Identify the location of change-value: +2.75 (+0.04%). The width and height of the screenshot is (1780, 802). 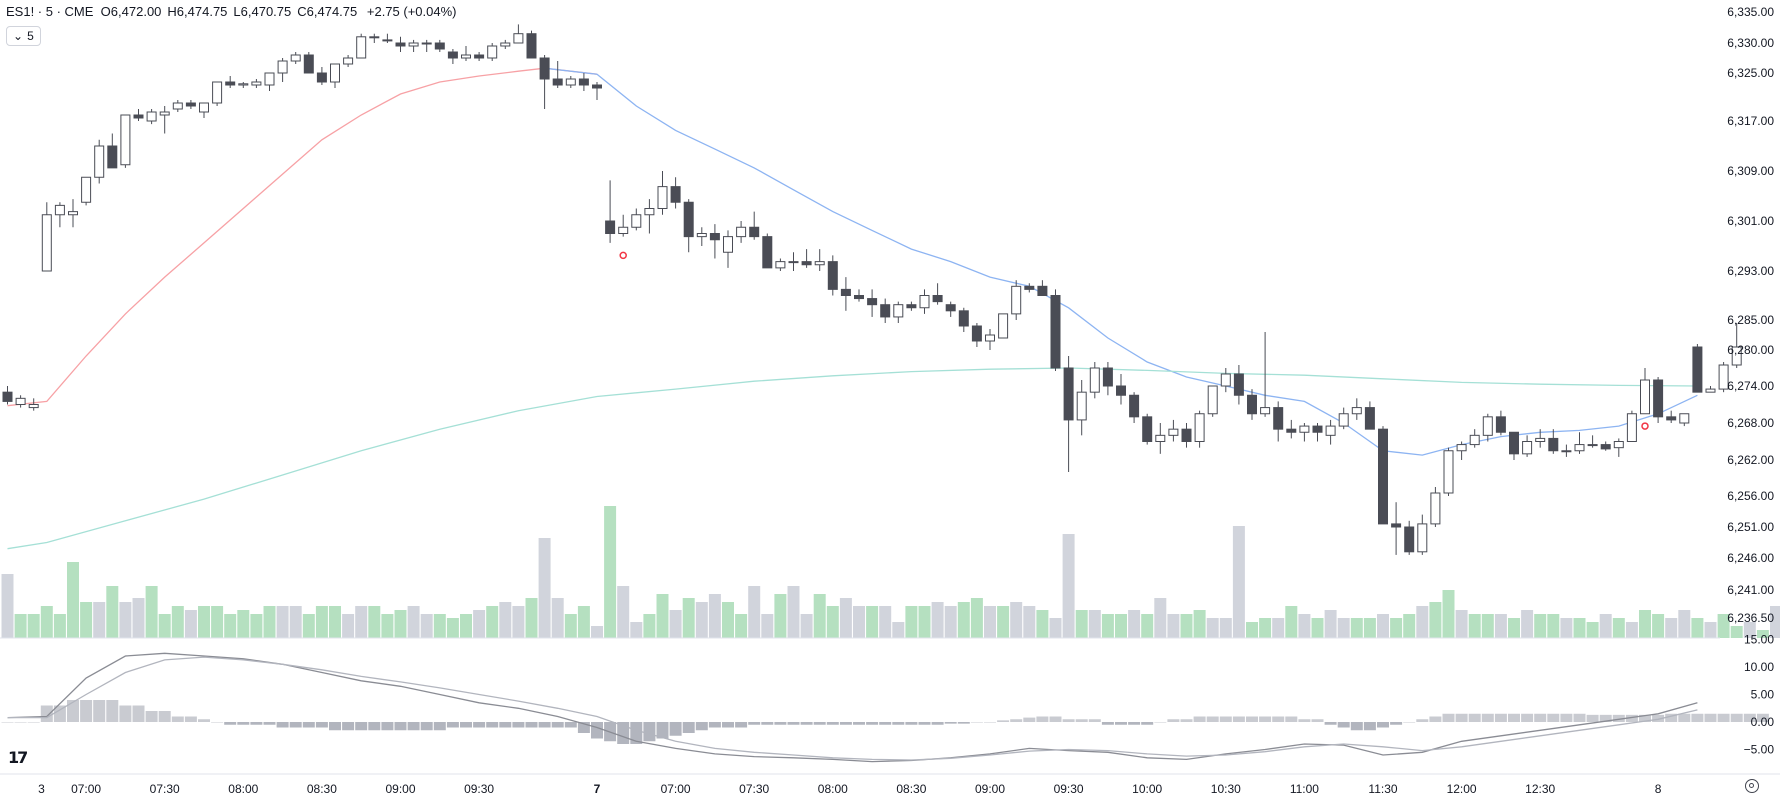
(411, 11).